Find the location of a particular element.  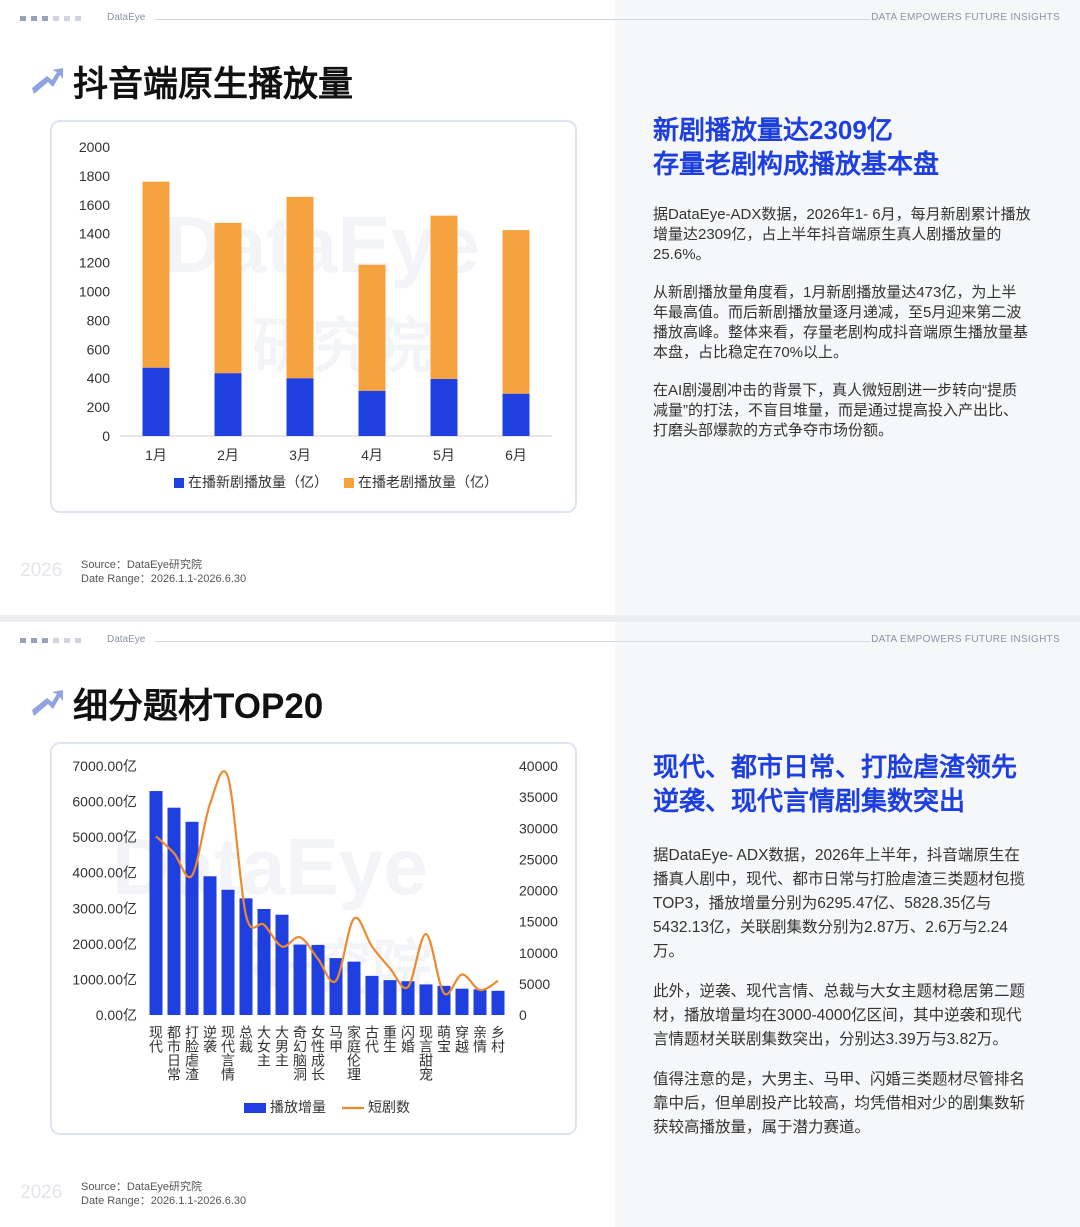

x-tick-label: 重生 is located at coordinates (390, 1039).